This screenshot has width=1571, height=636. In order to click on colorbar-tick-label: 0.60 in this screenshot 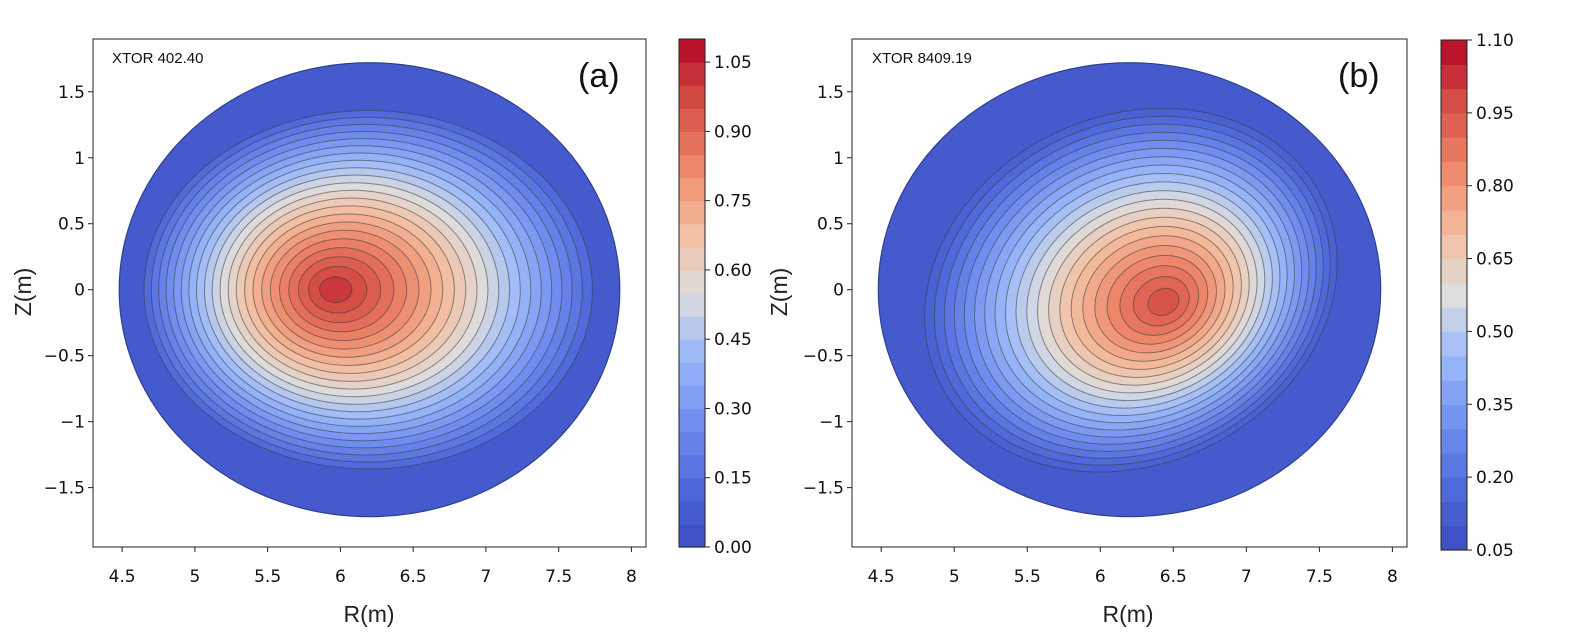, I will do `click(733, 271)`.